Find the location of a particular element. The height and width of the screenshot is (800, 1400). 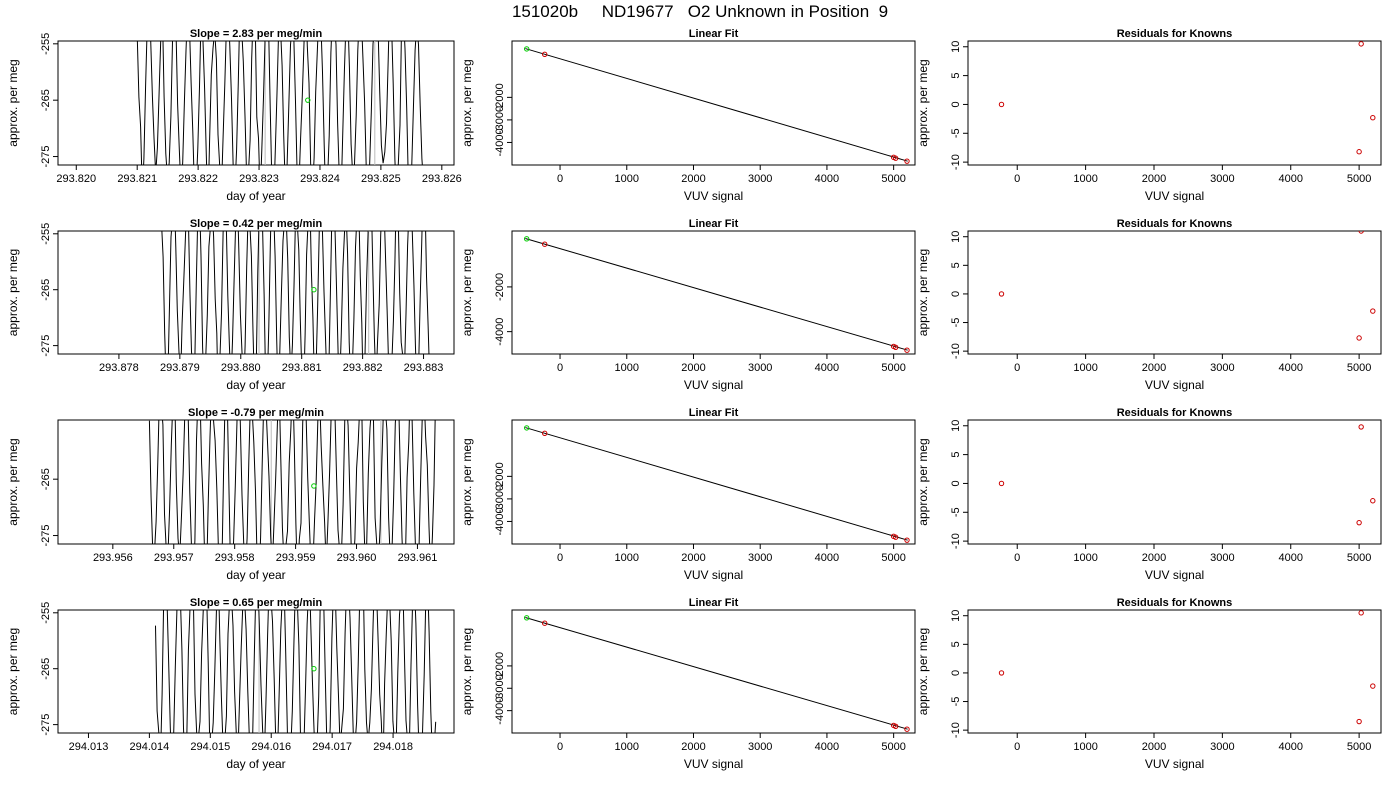

x-tick-label: 293.882 is located at coordinates (363, 368).